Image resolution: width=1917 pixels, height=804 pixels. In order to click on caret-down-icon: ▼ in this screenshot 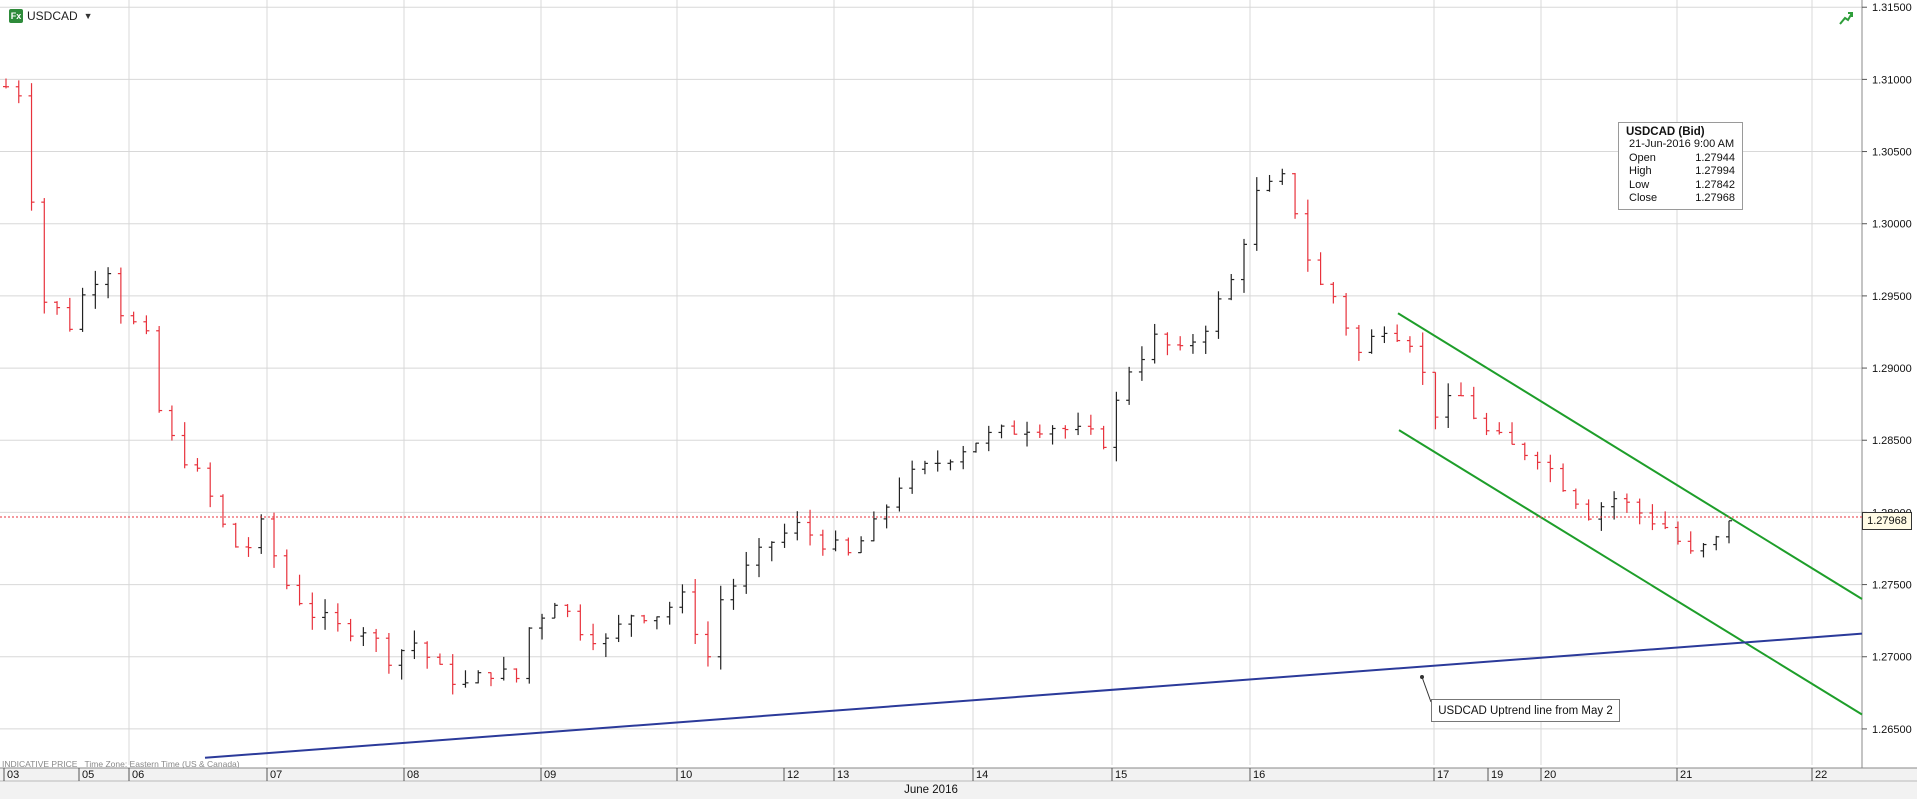, I will do `click(88, 16)`.